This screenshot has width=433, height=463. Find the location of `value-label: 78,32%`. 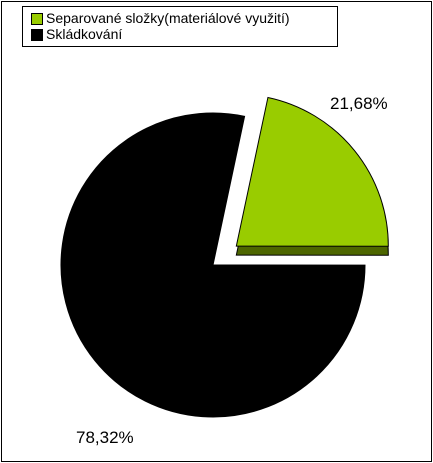

value-label: 78,32% is located at coordinates (105, 437).